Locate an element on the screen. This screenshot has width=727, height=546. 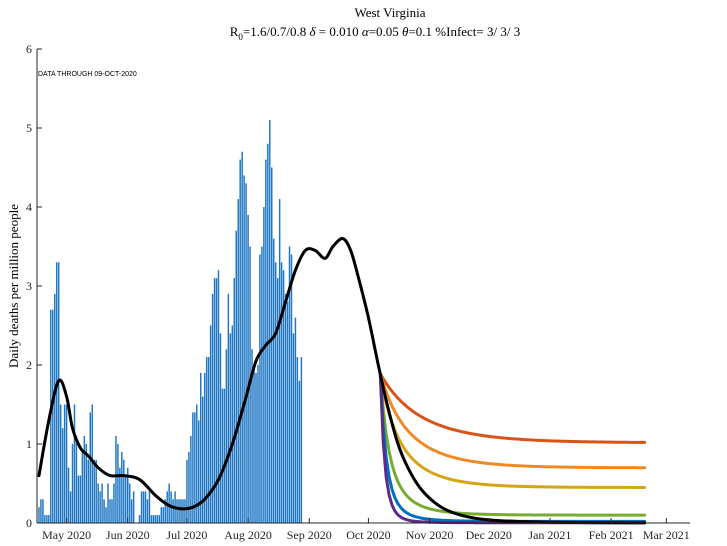
x-tick-label: Jul 2020 is located at coordinates (186, 535).